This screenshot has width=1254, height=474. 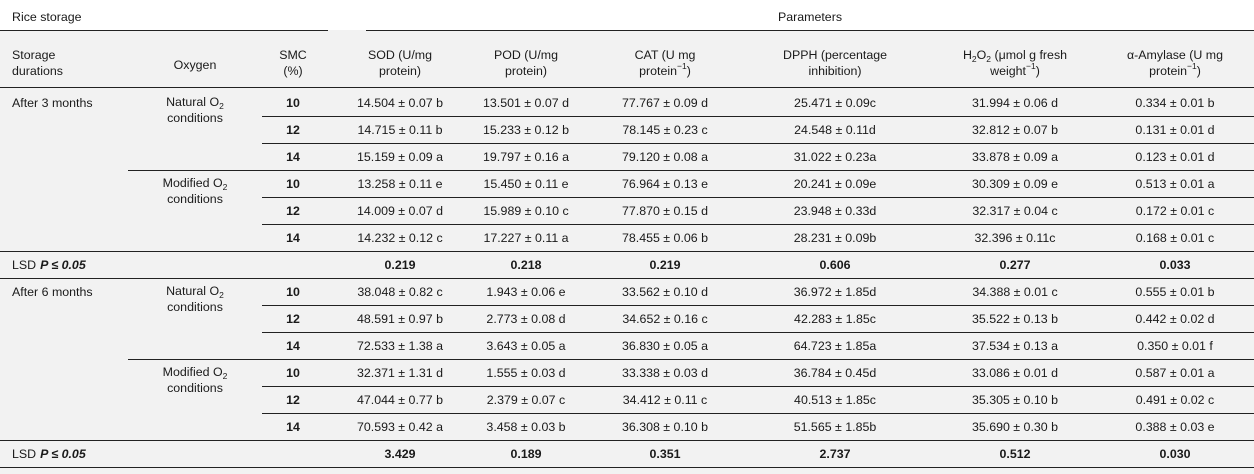 What do you see at coordinates (665, 103) in the screenshot?
I see `cell-cat: 77.767 ± 0.09 d` at bounding box center [665, 103].